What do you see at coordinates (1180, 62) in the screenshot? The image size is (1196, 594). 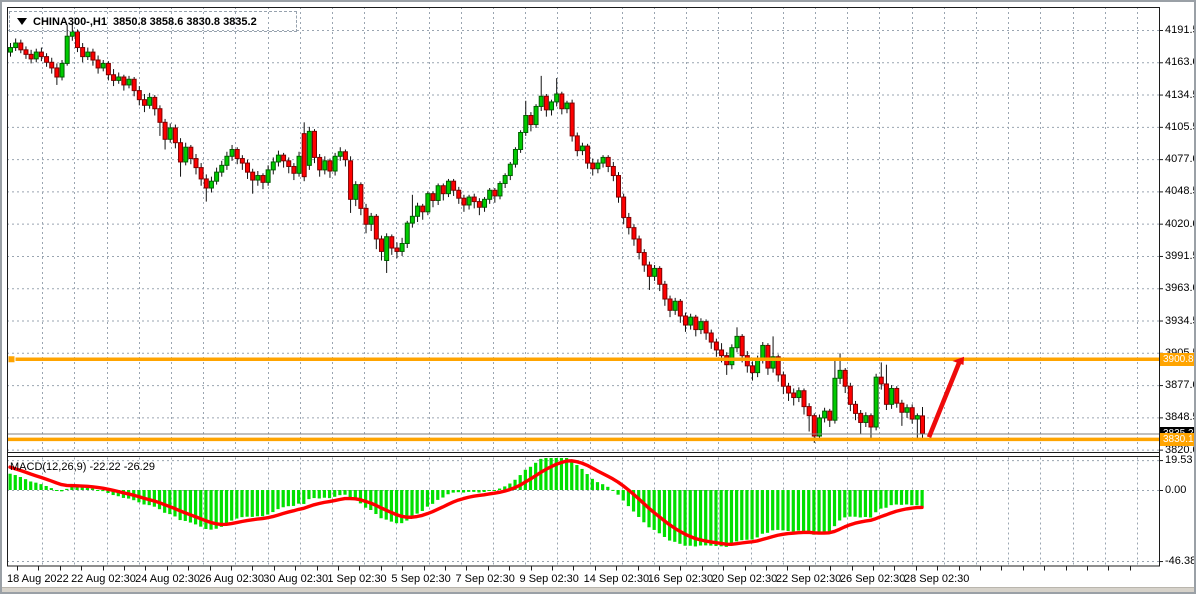 I see `price-tick-label: 4163.0` at bounding box center [1180, 62].